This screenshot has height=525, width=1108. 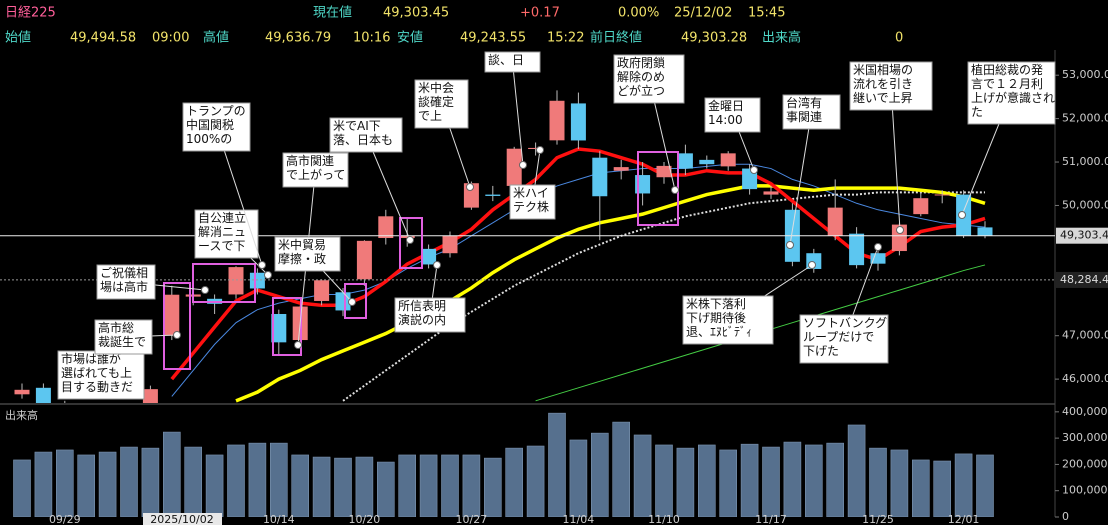 I want to click on callout-text: 裁誕生で, so click(x=122, y=342).